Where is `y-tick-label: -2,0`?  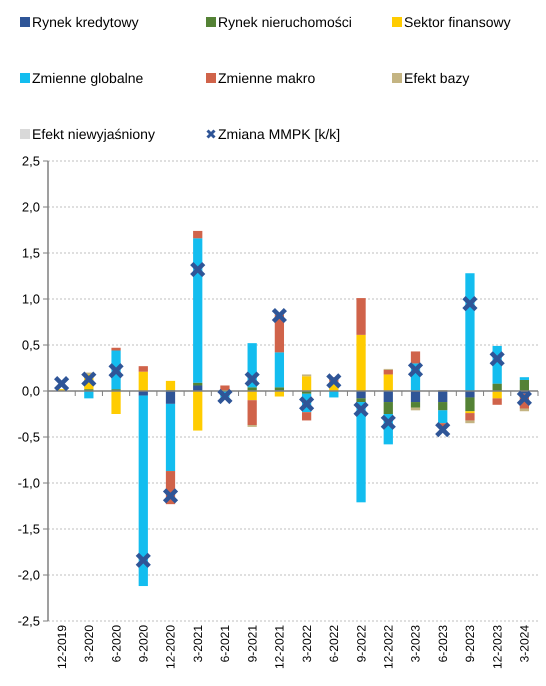 y-tick-label: -2,0 is located at coordinates (29, 575).